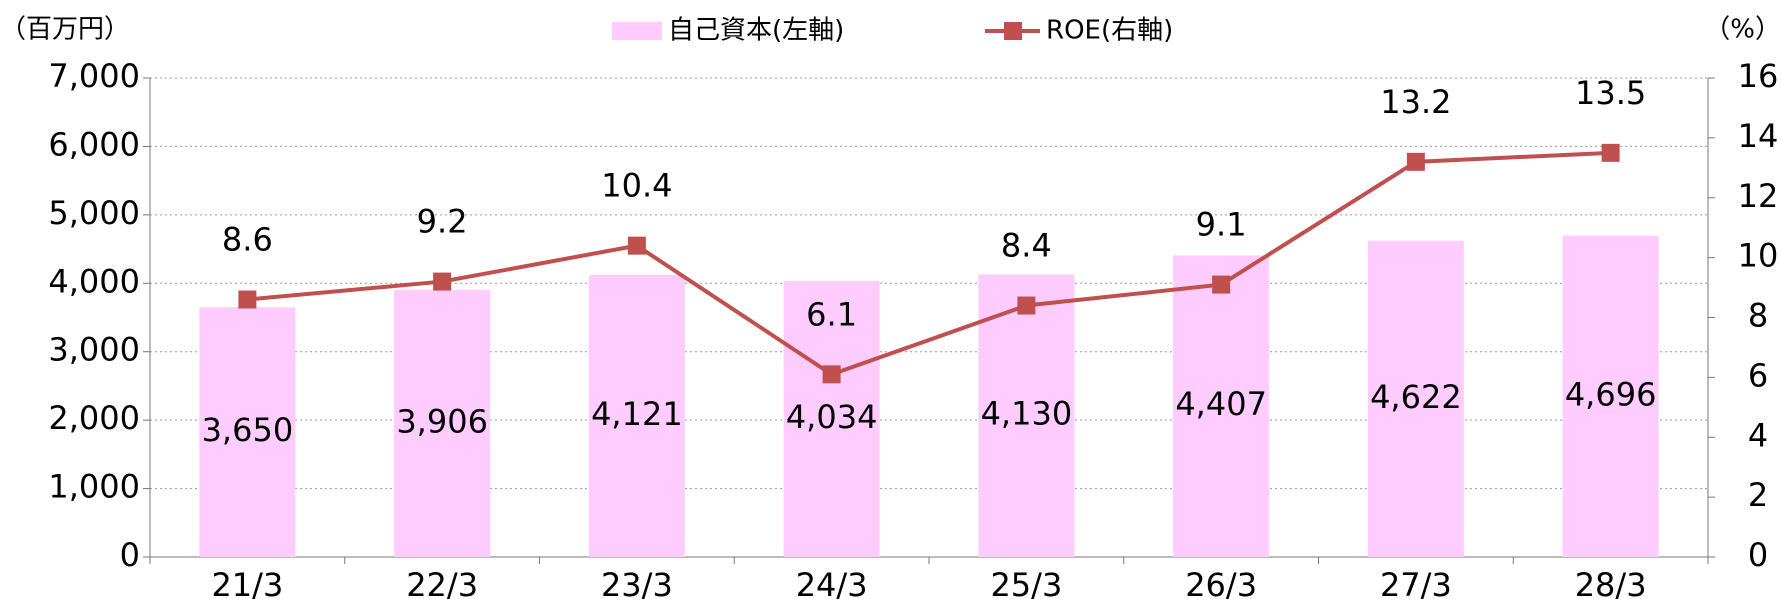  I want to click on line-value-label: 8.4, so click(1026, 246).